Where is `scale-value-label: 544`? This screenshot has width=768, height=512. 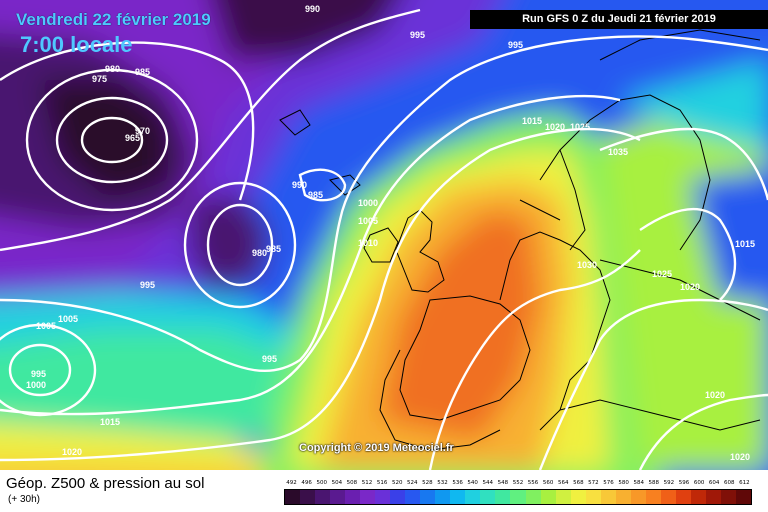
scale-value-label: 544 is located at coordinates (488, 483).